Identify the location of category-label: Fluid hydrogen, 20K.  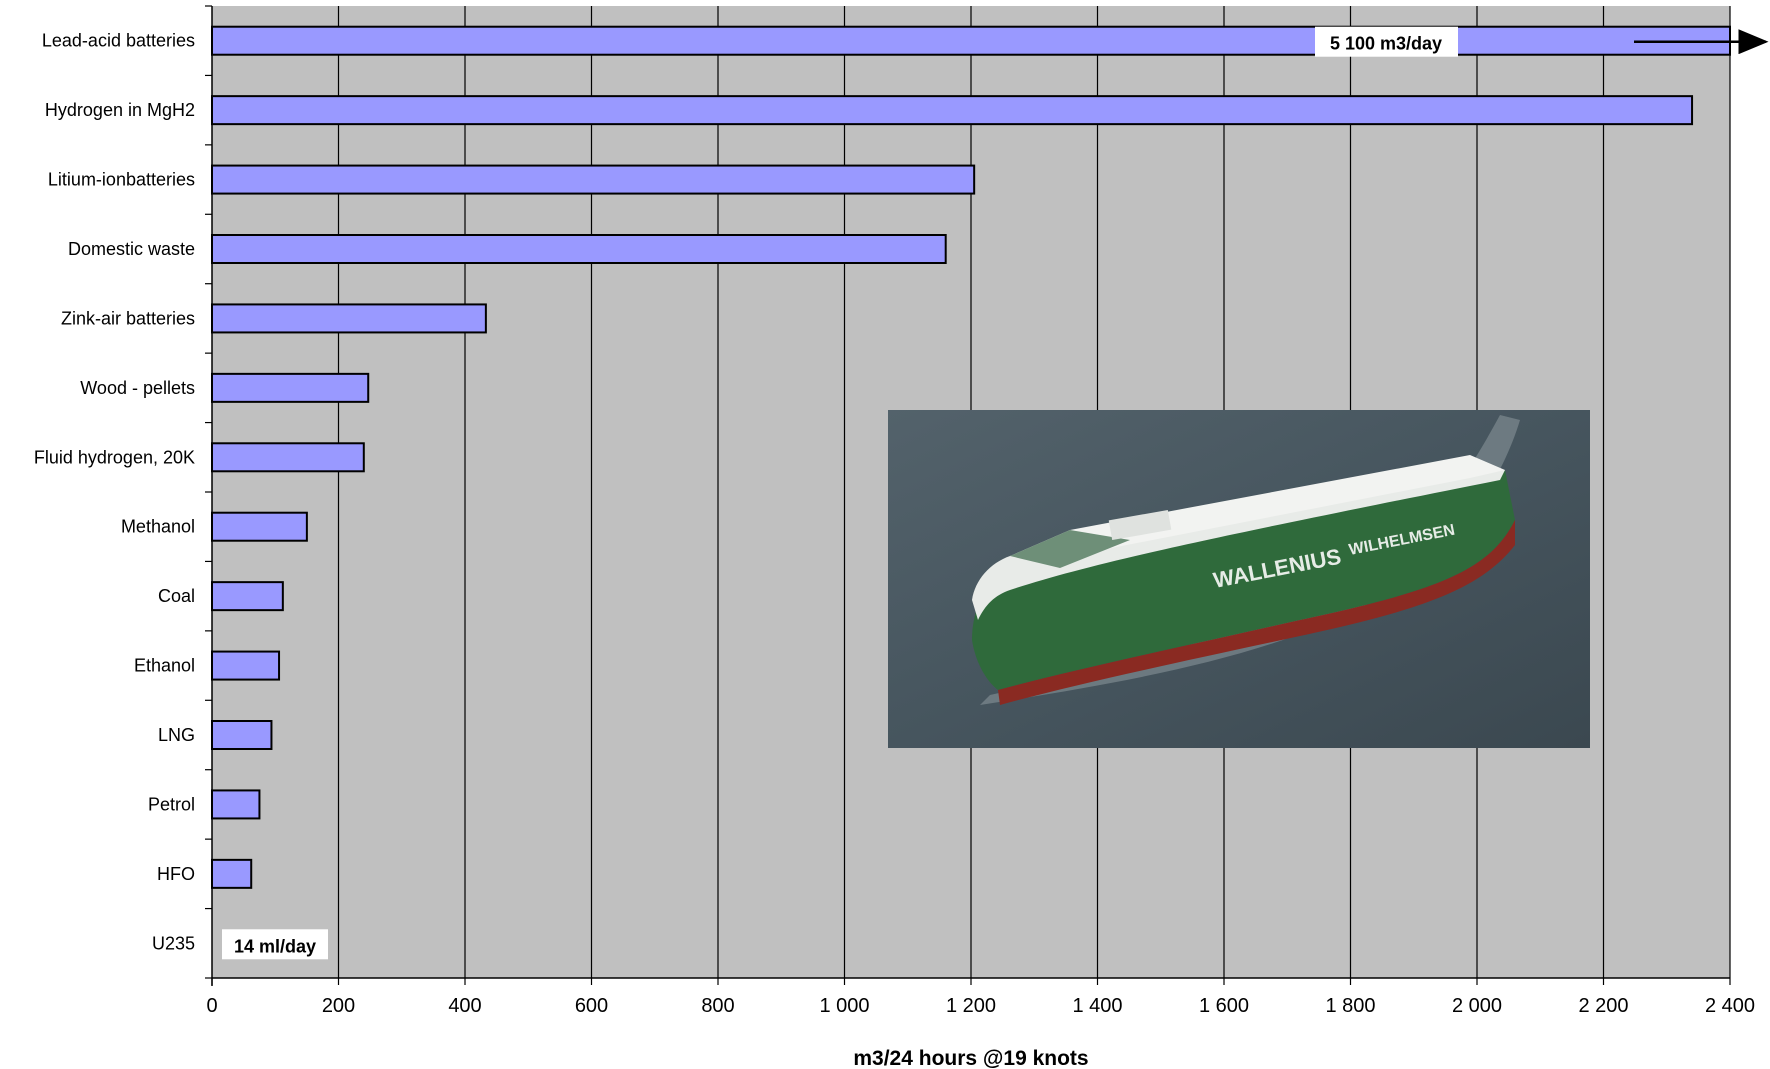
(114, 457).